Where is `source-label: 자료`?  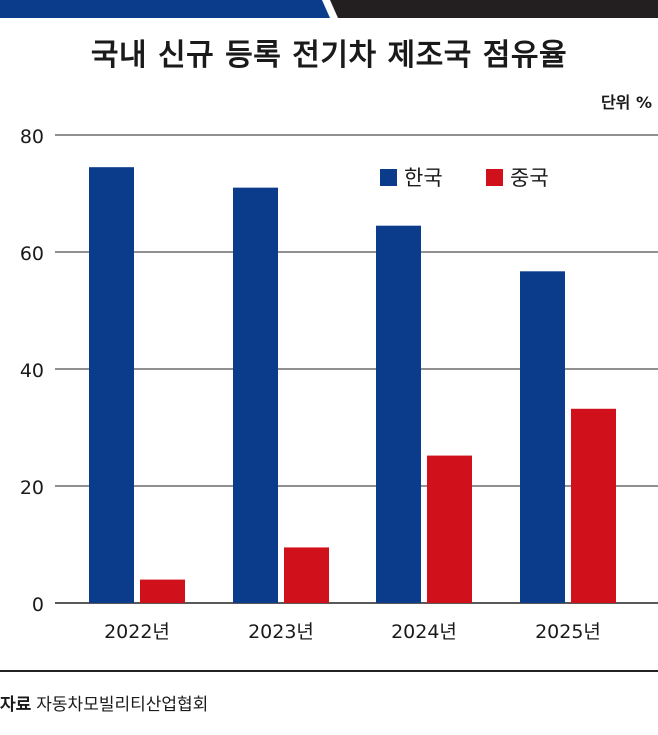 source-label: 자료 is located at coordinates (16, 705).